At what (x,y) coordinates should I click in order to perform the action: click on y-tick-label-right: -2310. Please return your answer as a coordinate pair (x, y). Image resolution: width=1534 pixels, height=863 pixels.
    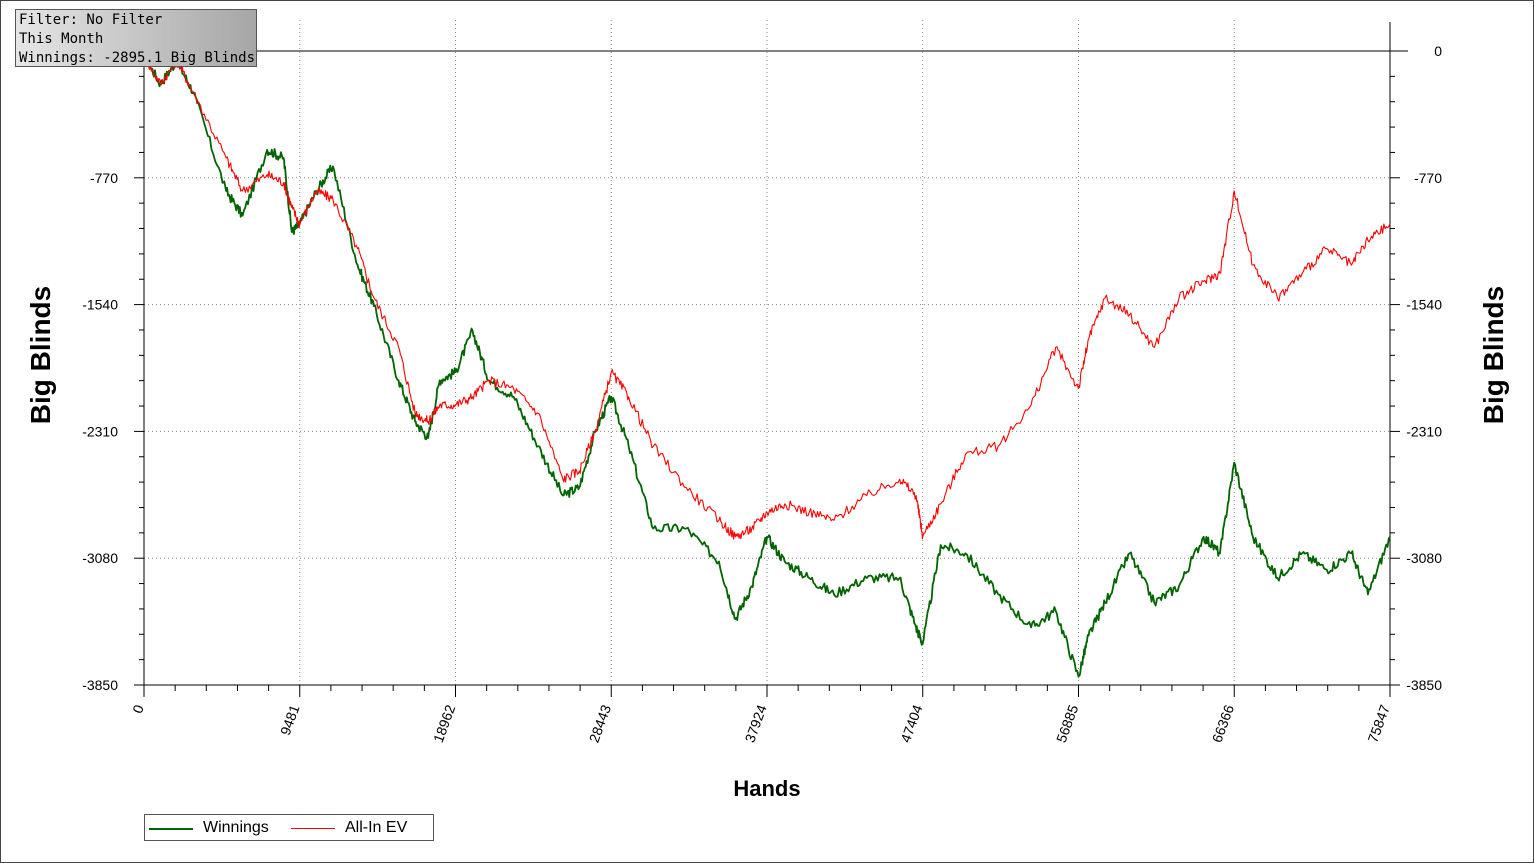
    Looking at the image, I should click on (1424, 431).